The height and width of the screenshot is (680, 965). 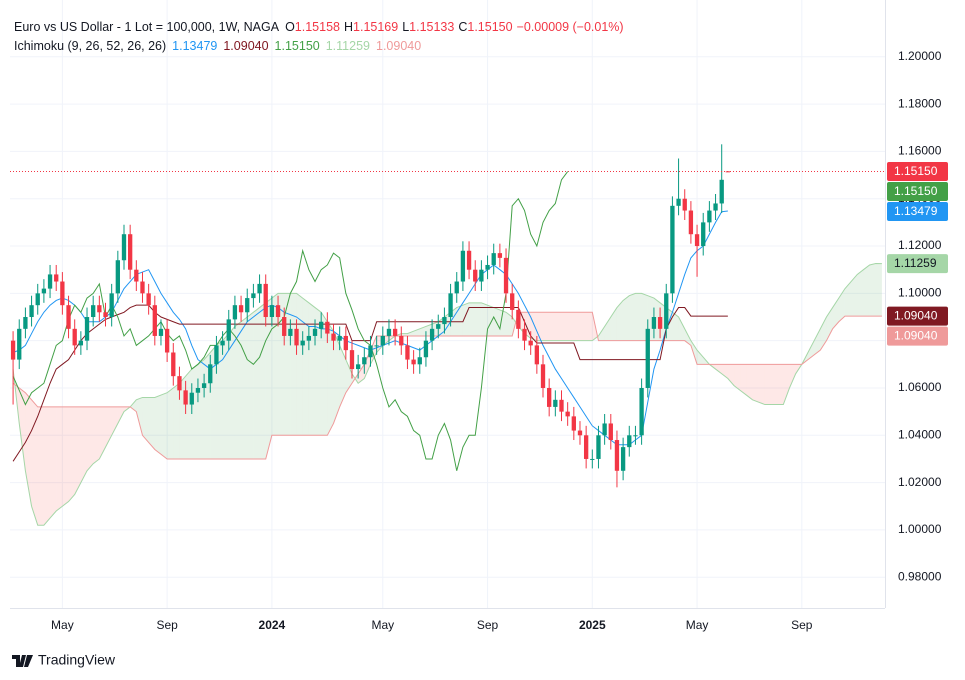 I want to click on ohlc-value: 1.15133, so click(x=432, y=27).